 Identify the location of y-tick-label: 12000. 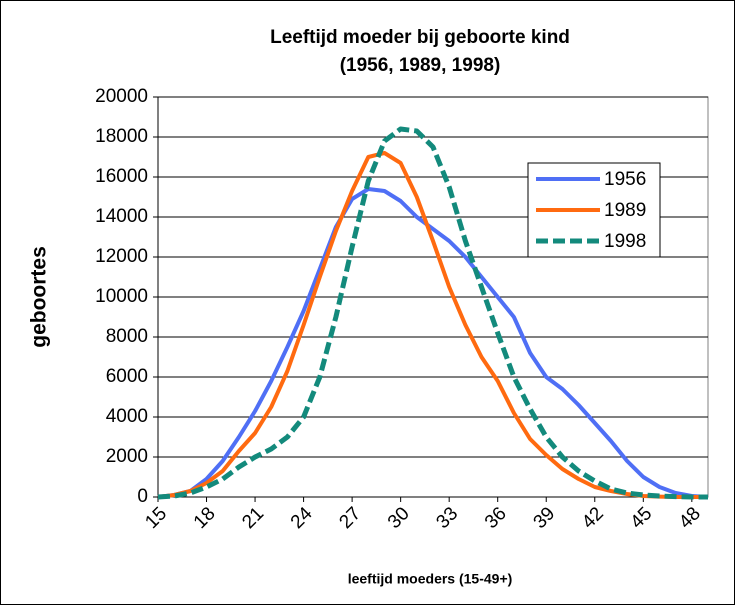
(121, 256).